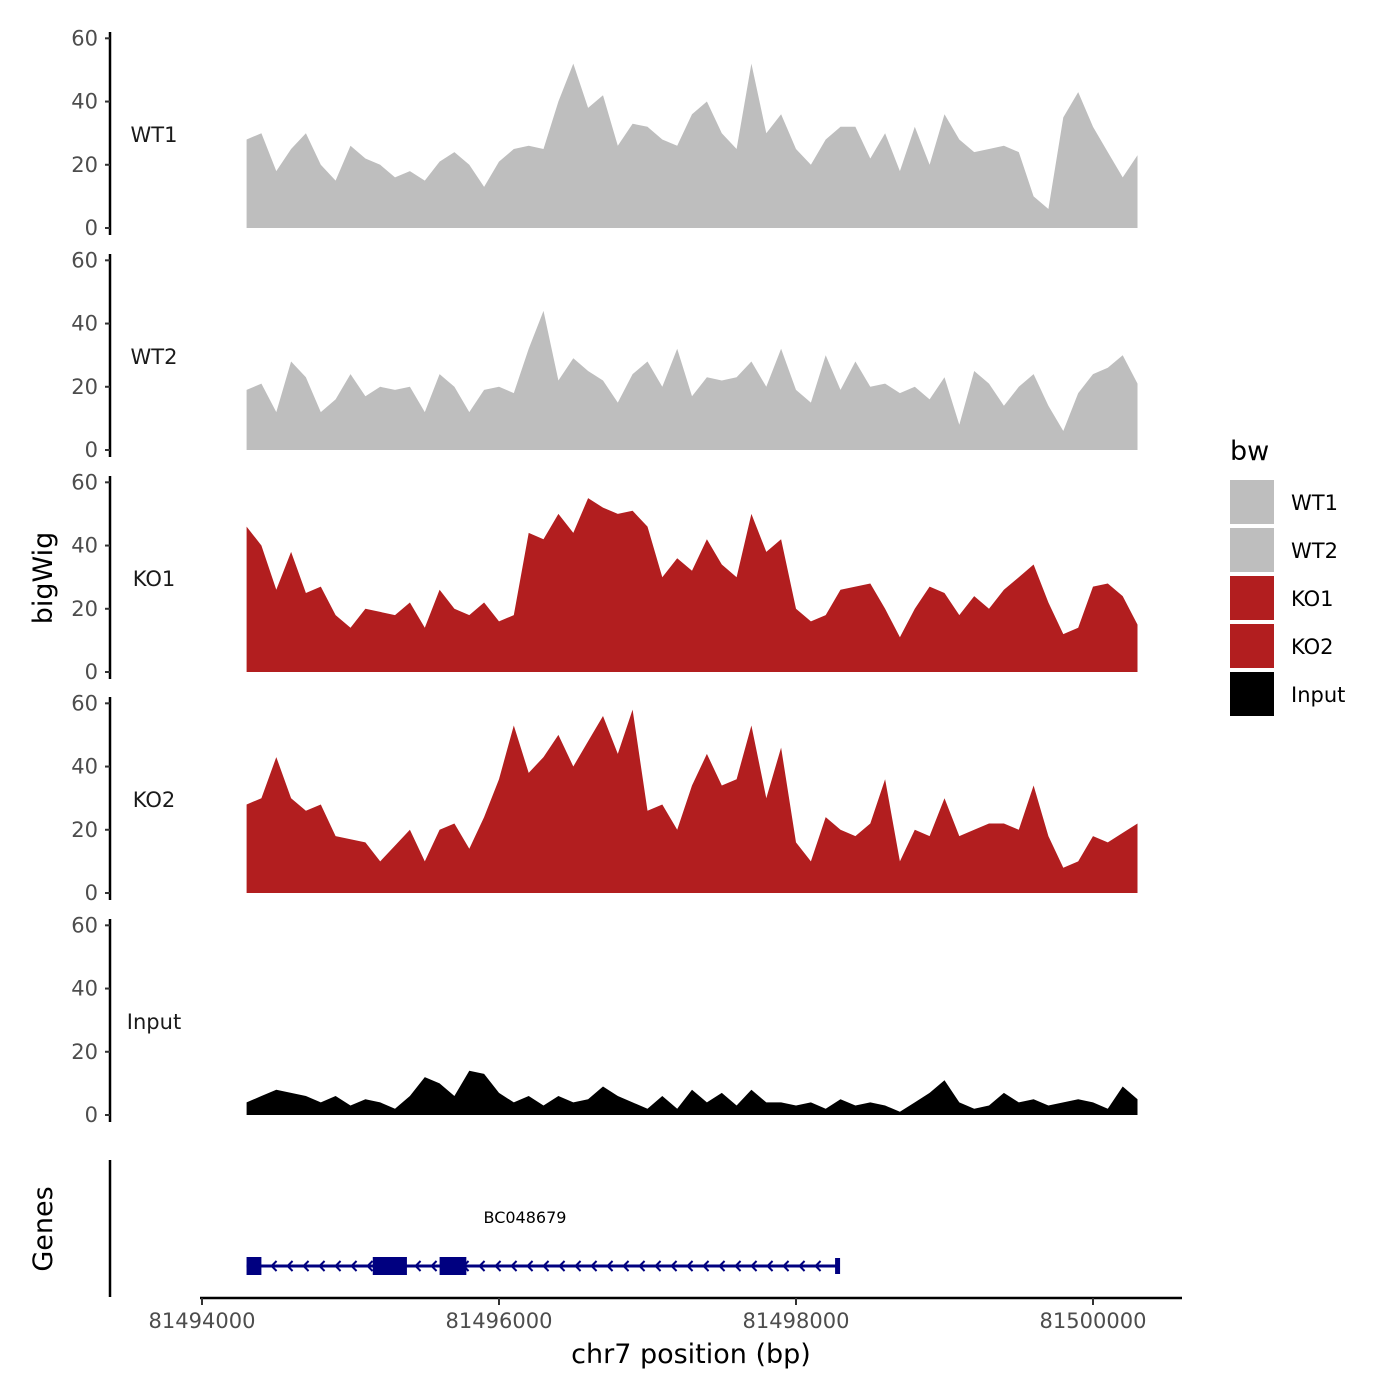  I want to click on track-ko2: 0 20 40 60 KO2, so click(604, 798).